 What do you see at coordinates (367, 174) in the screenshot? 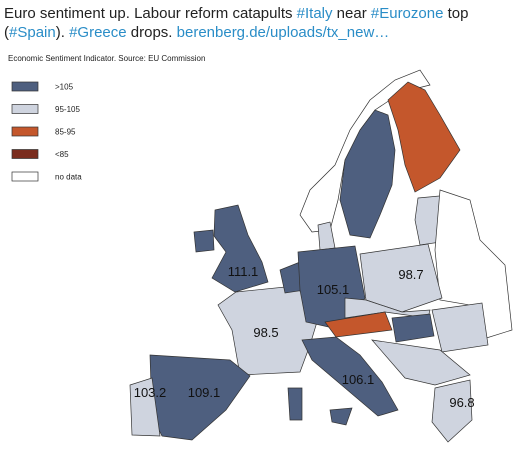
I see `sweden` at bounding box center [367, 174].